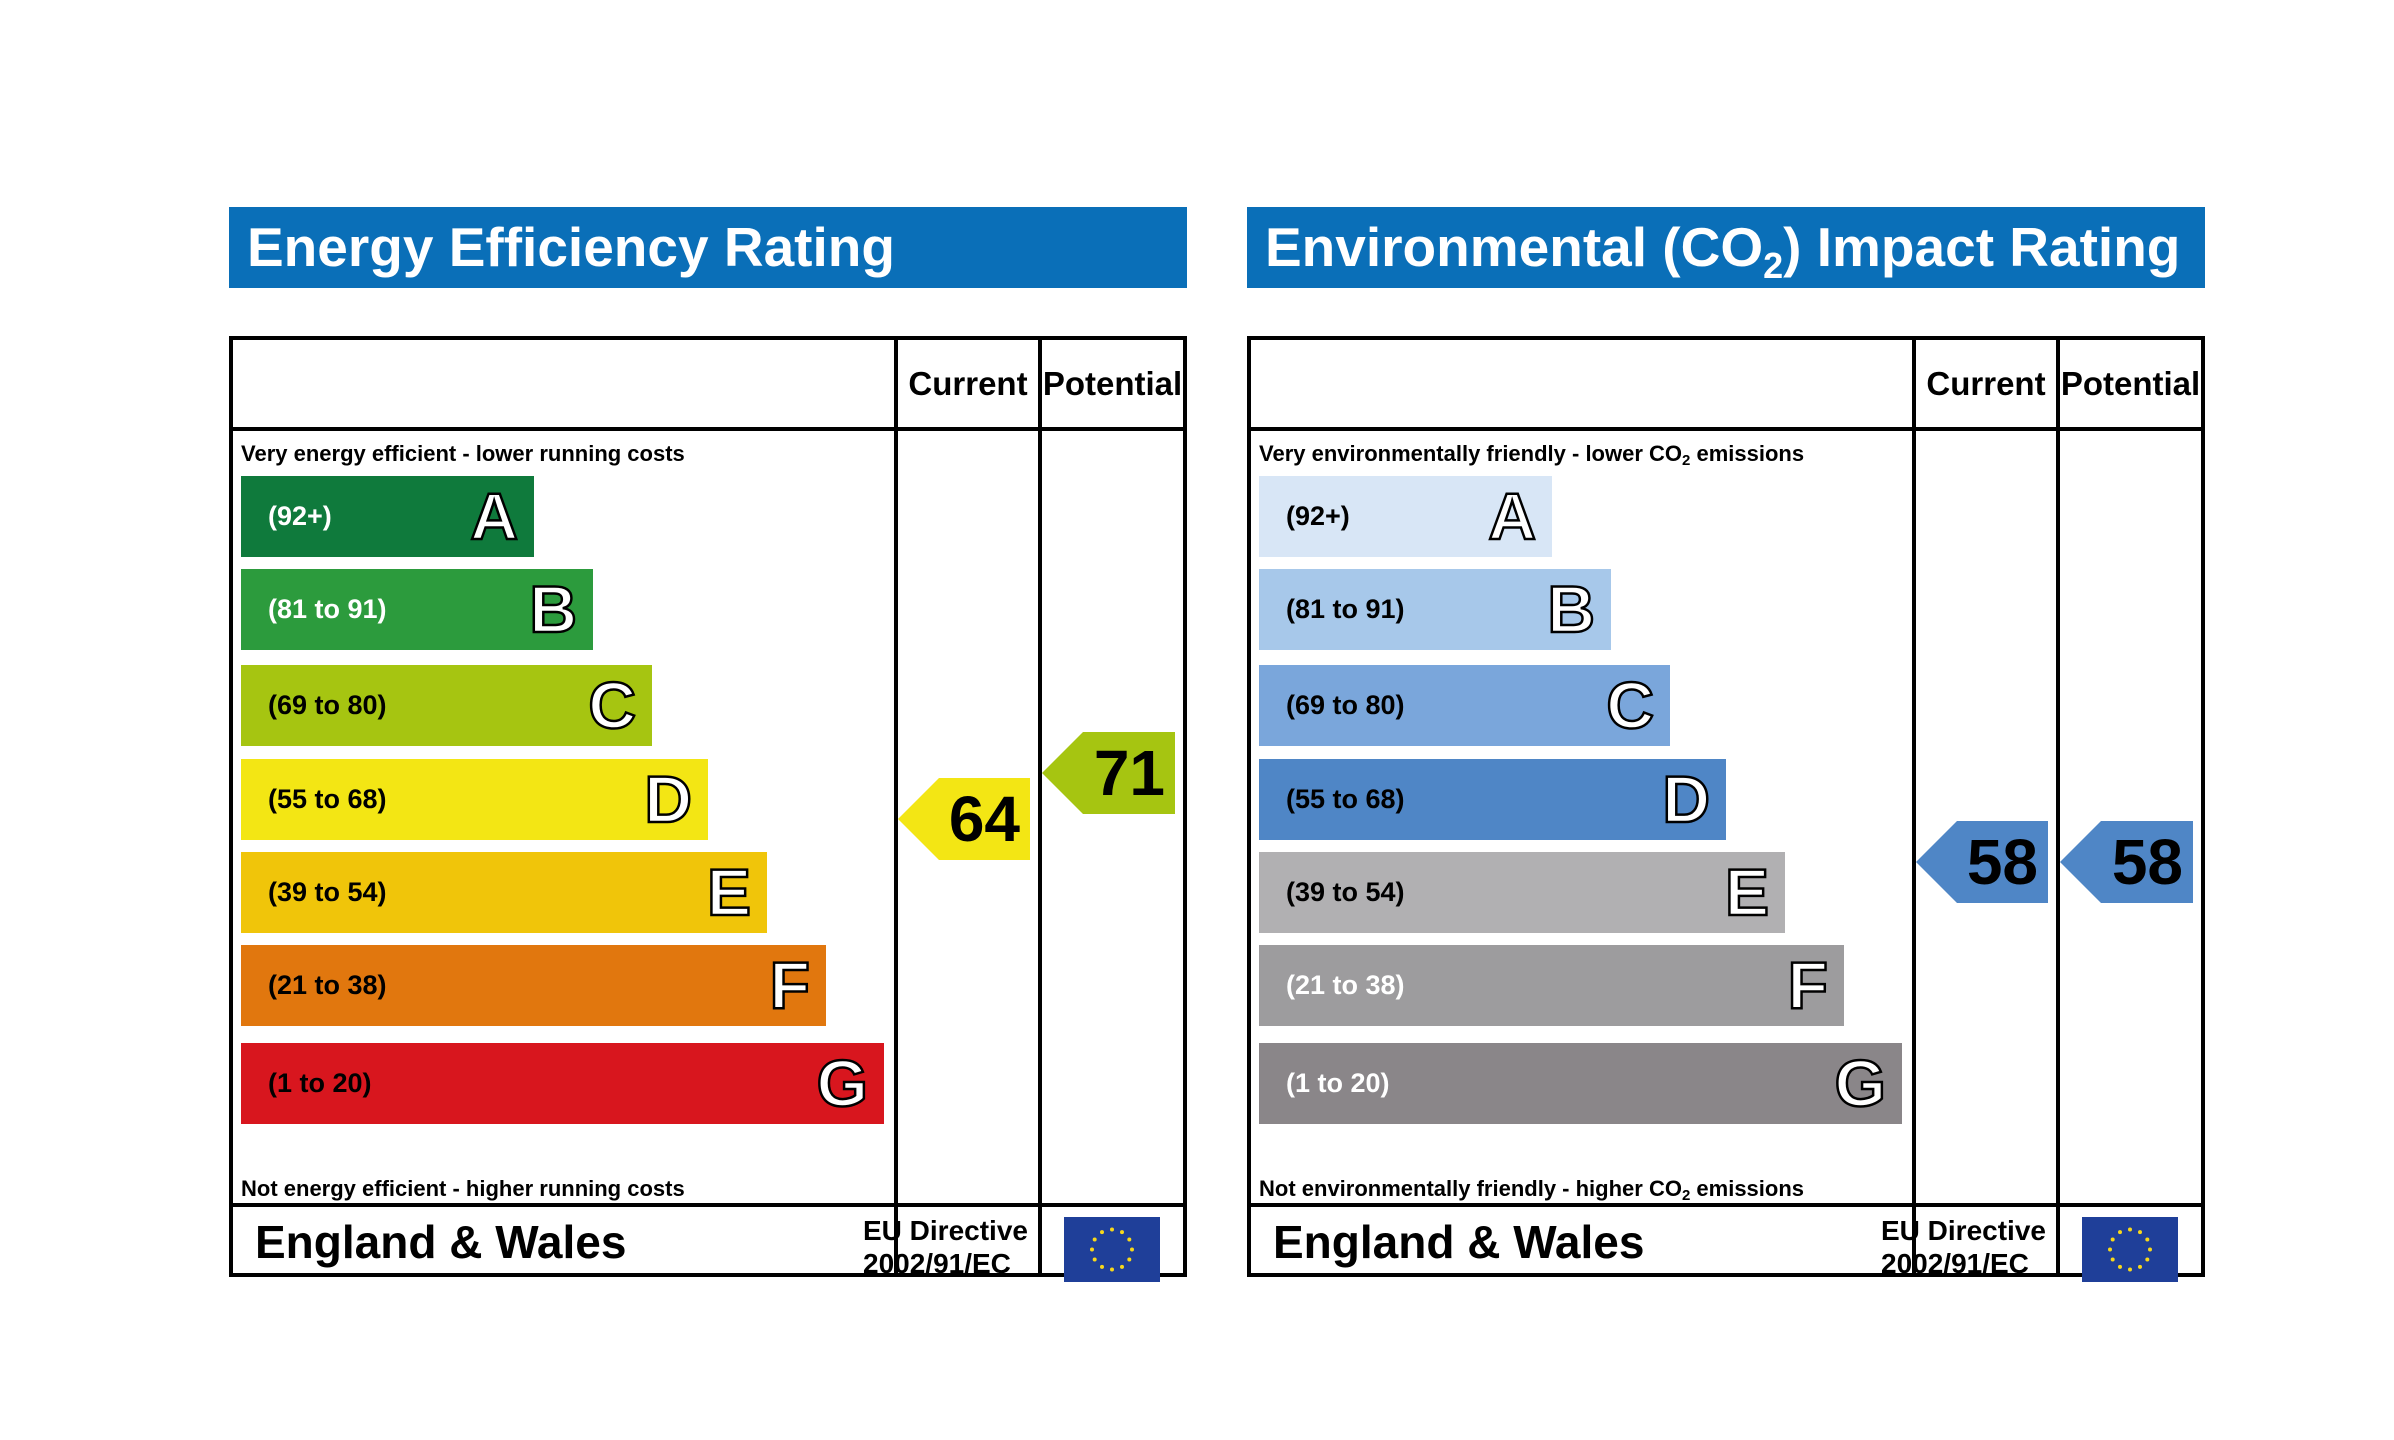 The width and height of the screenshot is (2394, 1440). What do you see at coordinates (1471, 453) in the screenshot?
I see `caption-text: Very environmentally friendly - lower CO` at bounding box center [1471, 453].